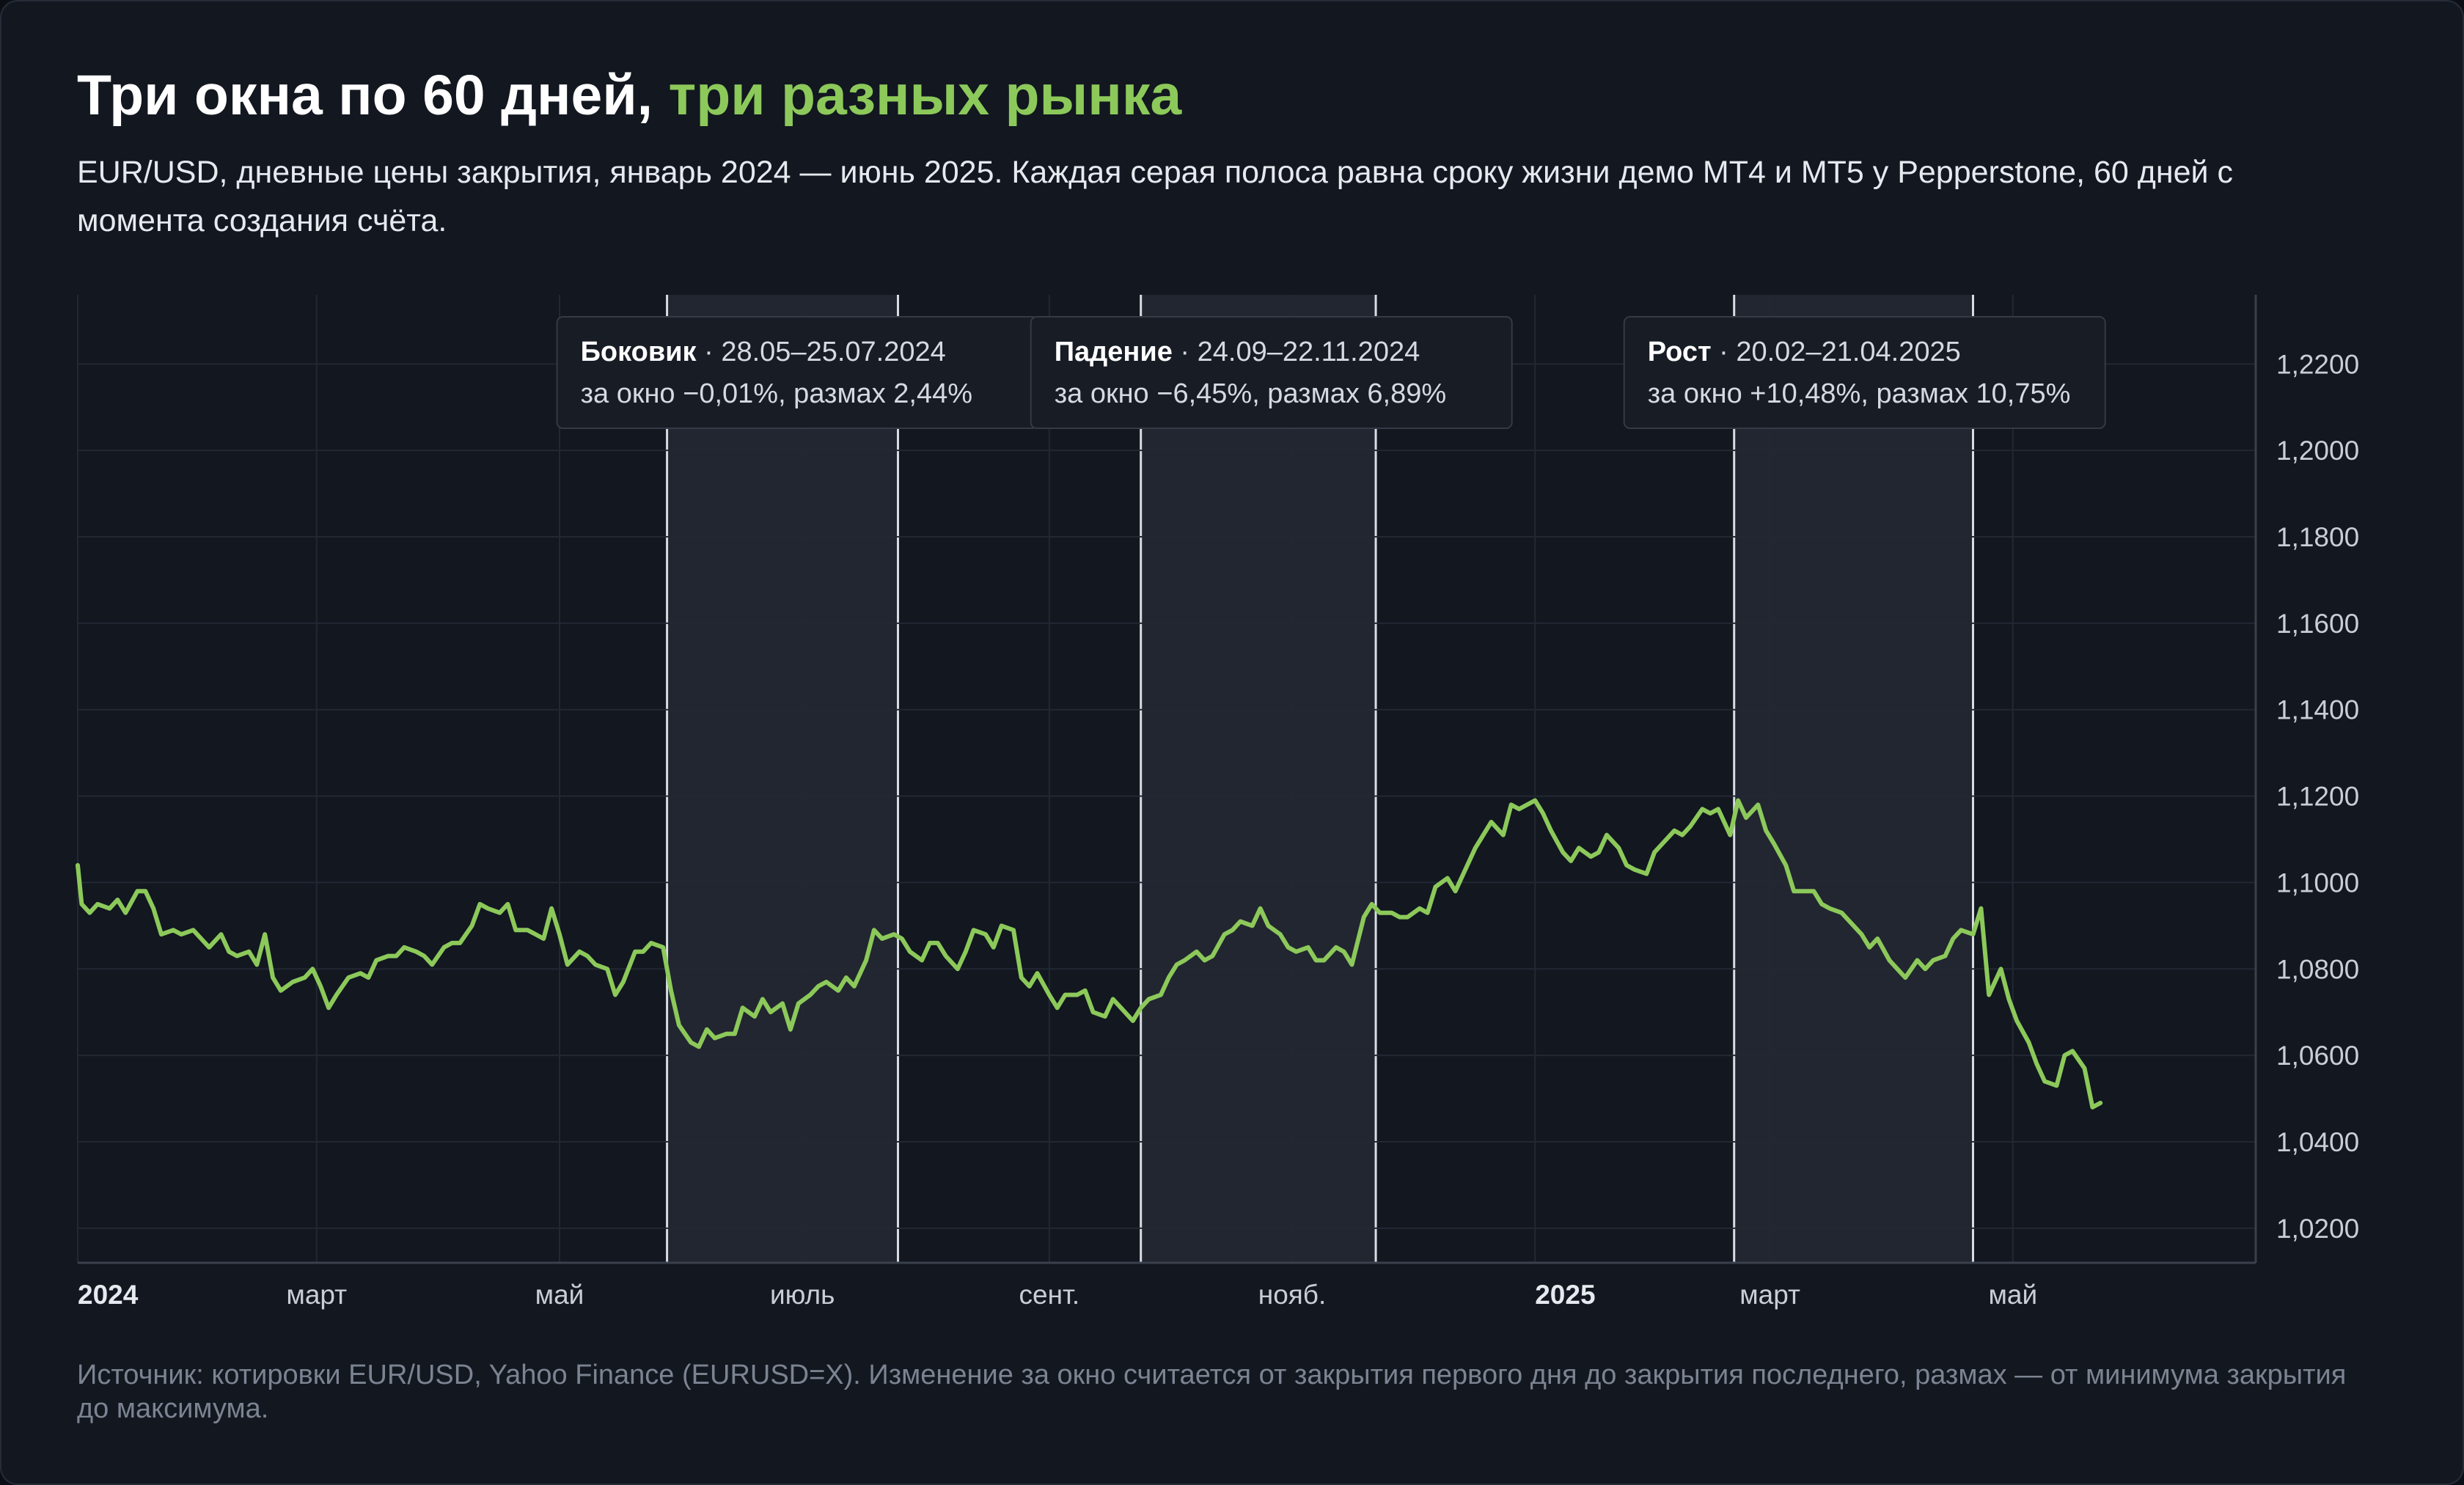 The height and width of the screenshot is (1485, 2464). I want to click on y-tick-label: 1,0400, so click(2317, 1142).